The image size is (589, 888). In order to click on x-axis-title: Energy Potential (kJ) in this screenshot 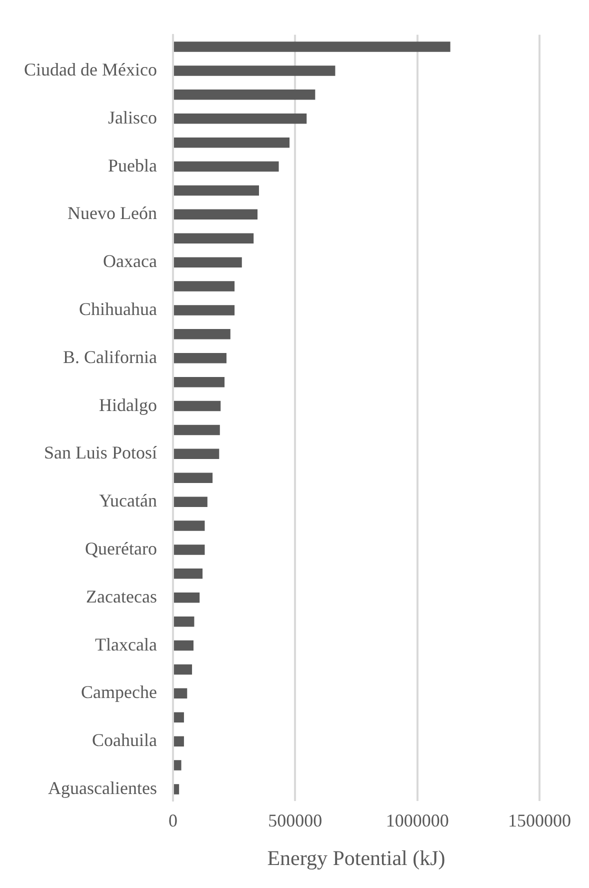, I will do `click(356, 858)`.